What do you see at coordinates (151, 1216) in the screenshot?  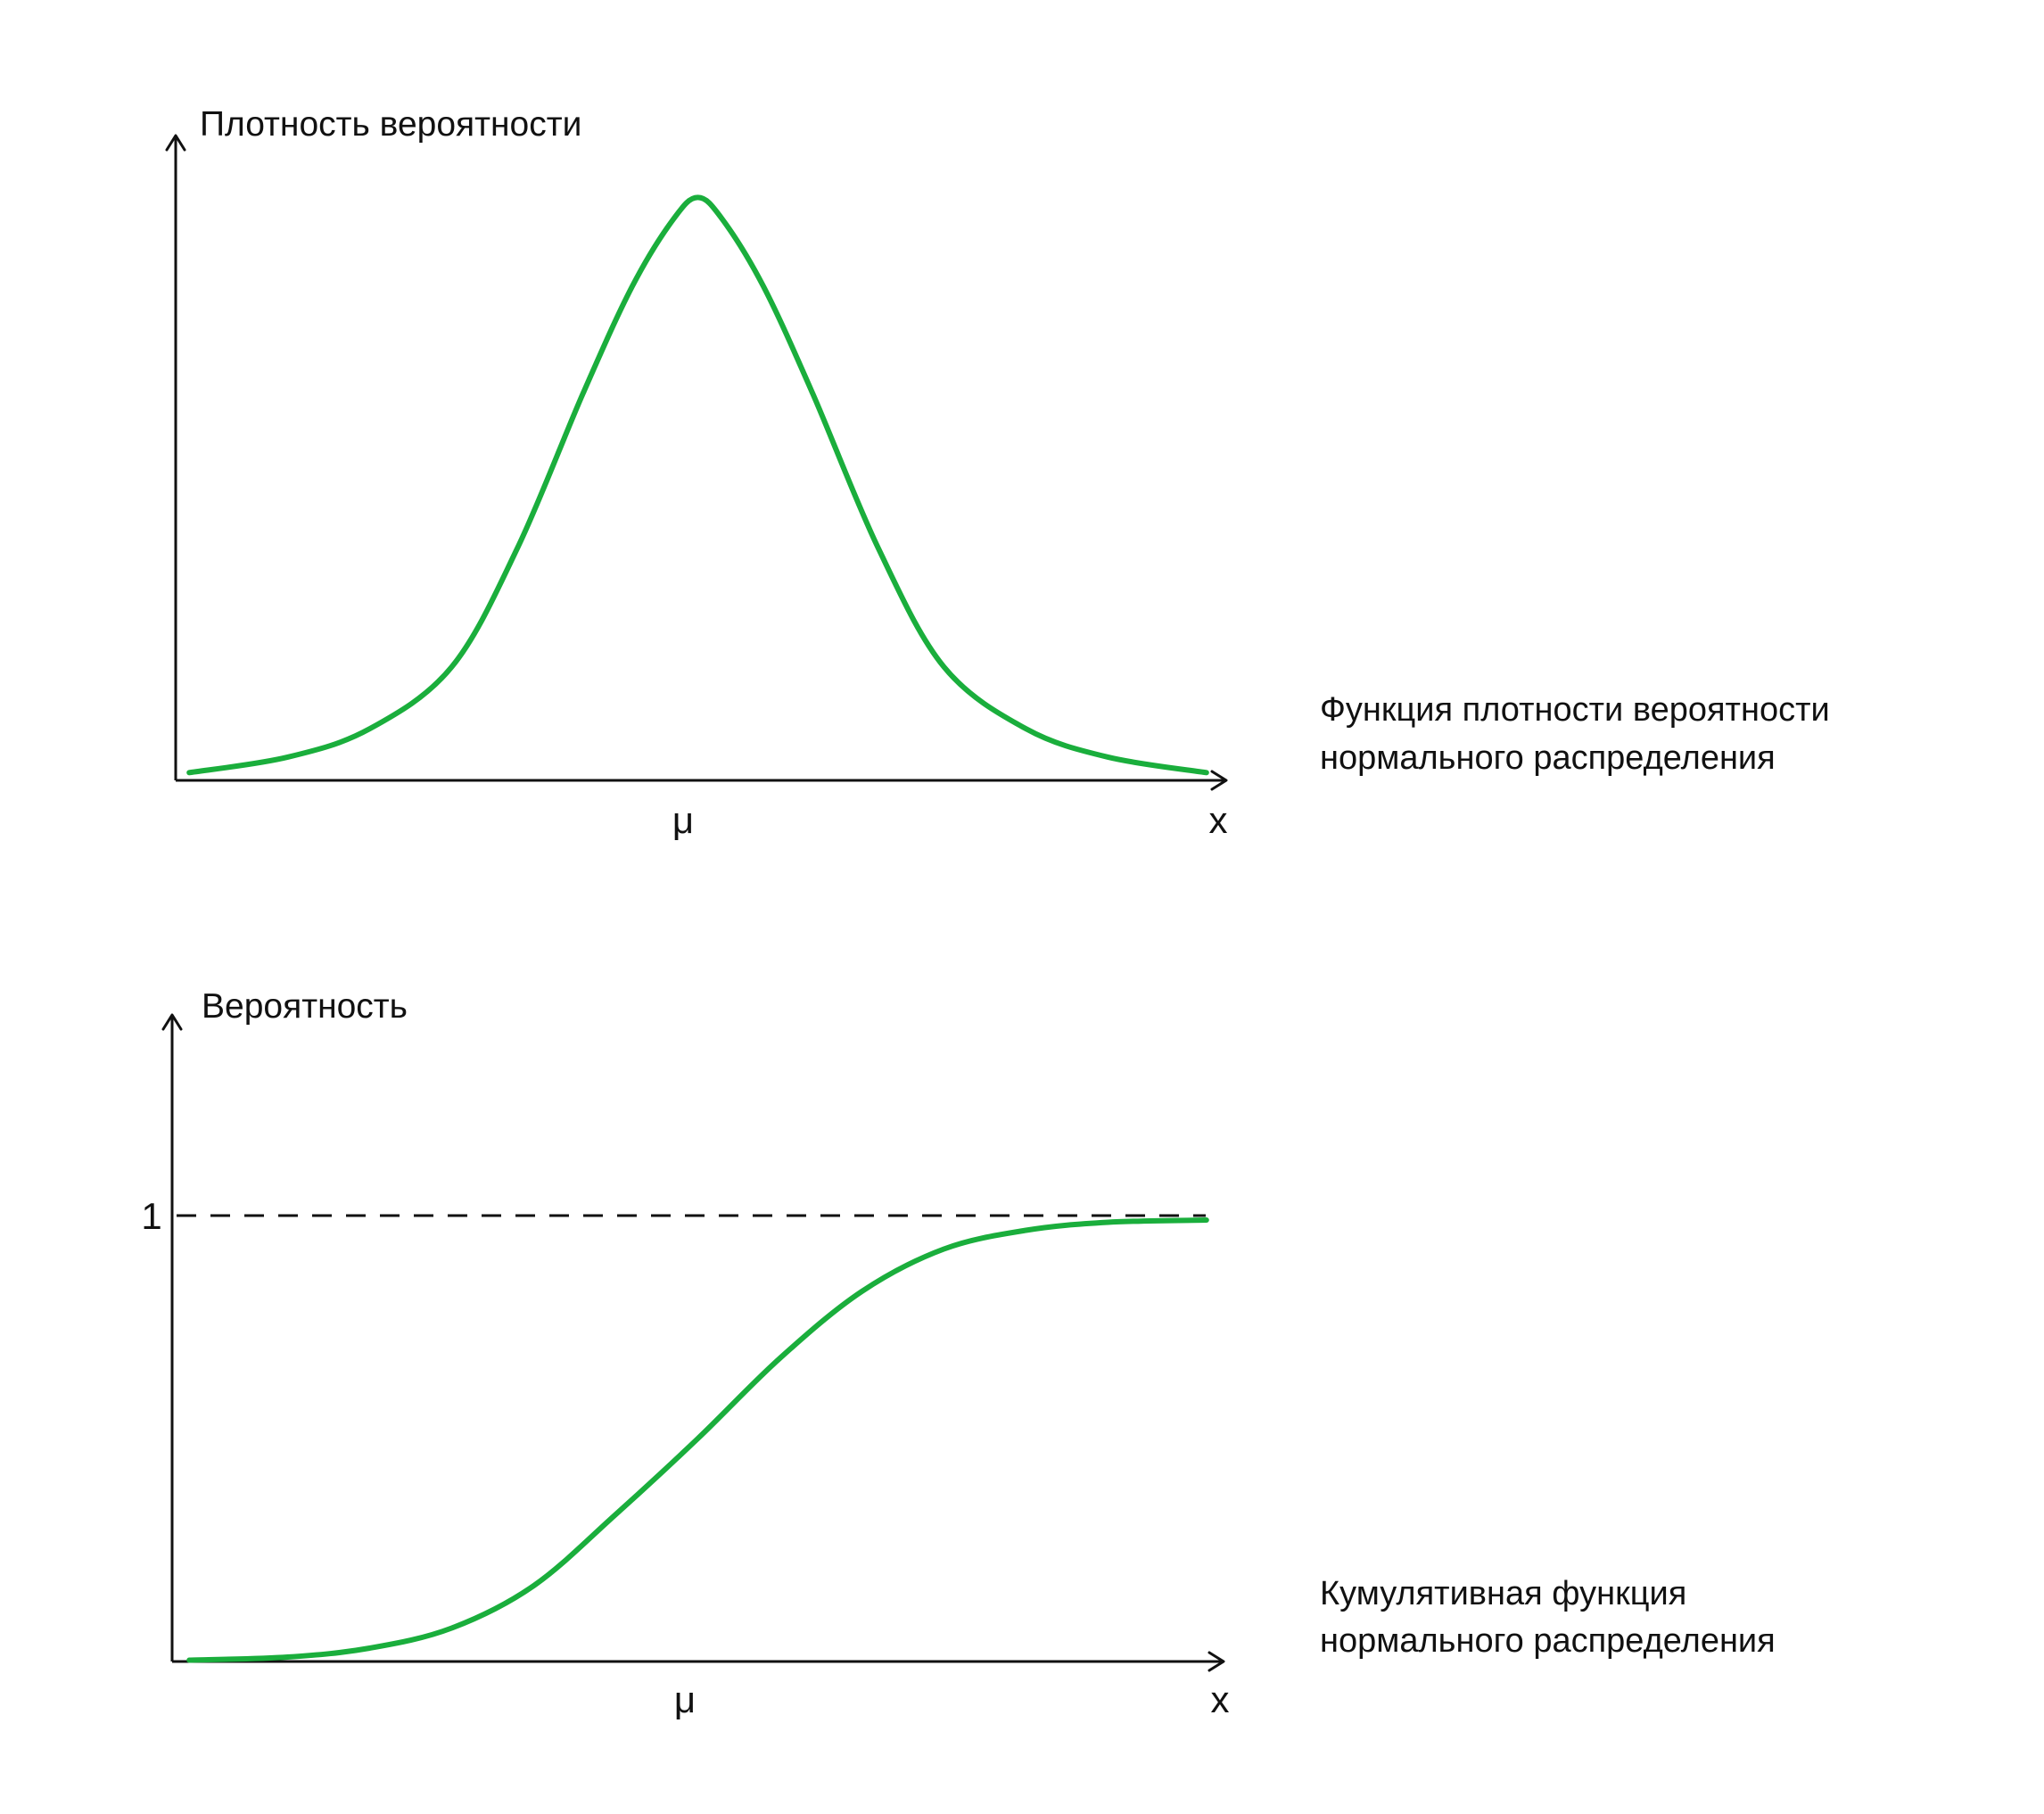 I see `cdf-y-tick-1: 1` at bounding box center [151, 1216].